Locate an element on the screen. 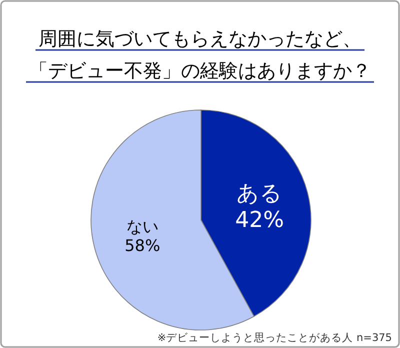 Image resolution: width=400 pixels, height=348 pixels. title: 「デビュー不発」の経験はありますか？ is located at coordinates (200, 71).